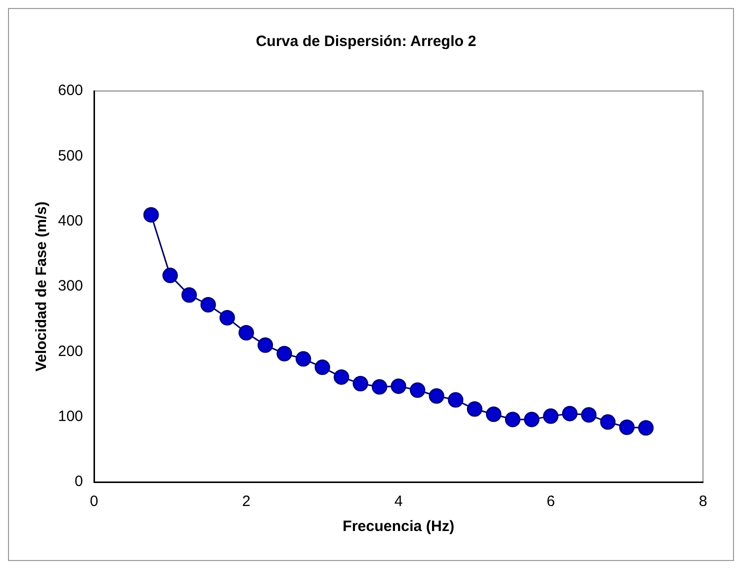 This screenshot has width=742, height=569. I want to click on y-tick-label: 300, so click(71, 286).